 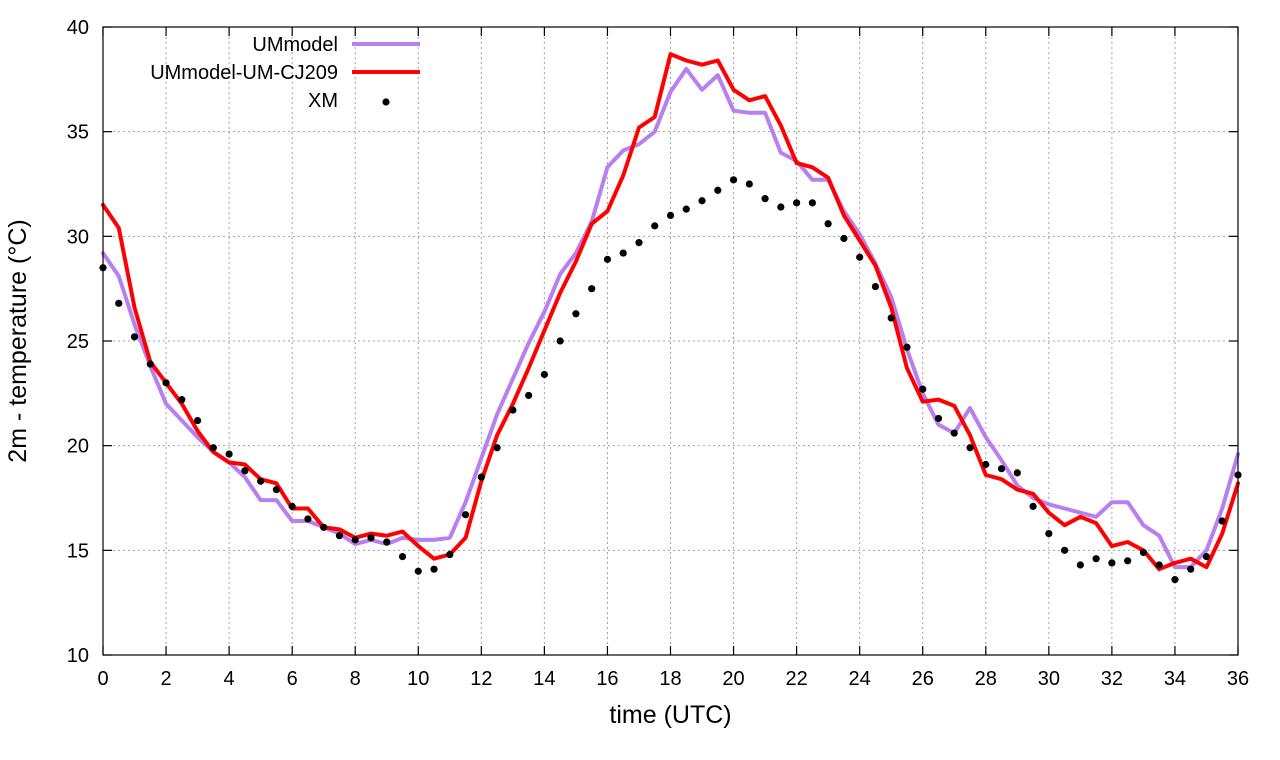 I want to click on y-axis-label: 2m - temperature (°C), so click(x=18, y=340).